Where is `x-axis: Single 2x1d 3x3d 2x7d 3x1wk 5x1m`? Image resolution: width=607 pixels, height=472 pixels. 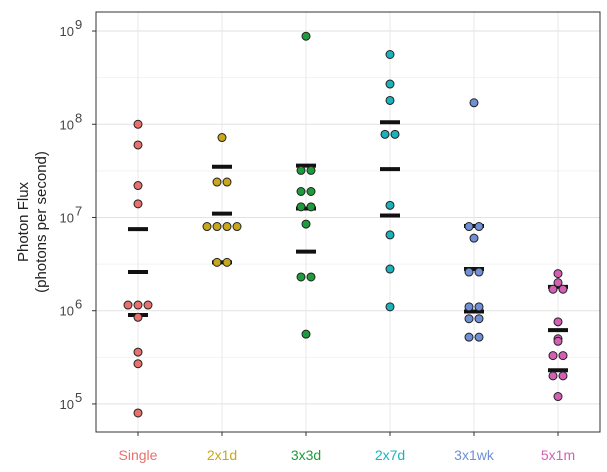 x-axis: Single 2x1d 3x3d 2x7d 3x1wk 5x1m is located at coordinates (347, 447).